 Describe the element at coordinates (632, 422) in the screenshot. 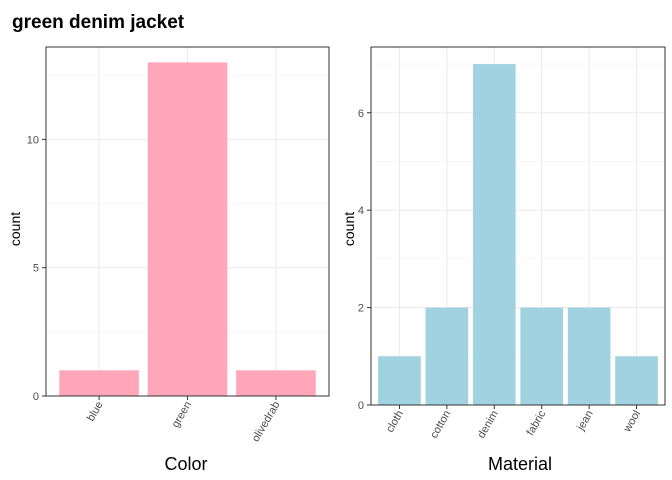

I see `material-x-tick-label-wool: wool` at that location.